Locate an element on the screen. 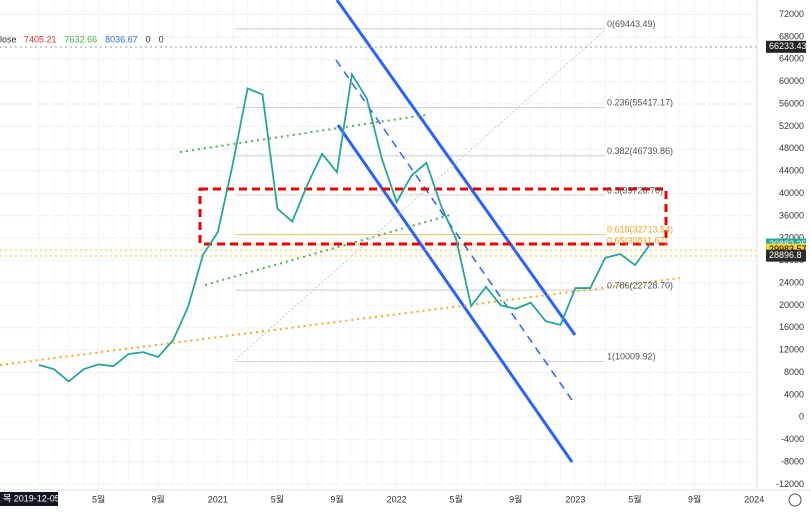 This screenshot has height=518, width=811. highlight-box is located at coordinates (433, 216).